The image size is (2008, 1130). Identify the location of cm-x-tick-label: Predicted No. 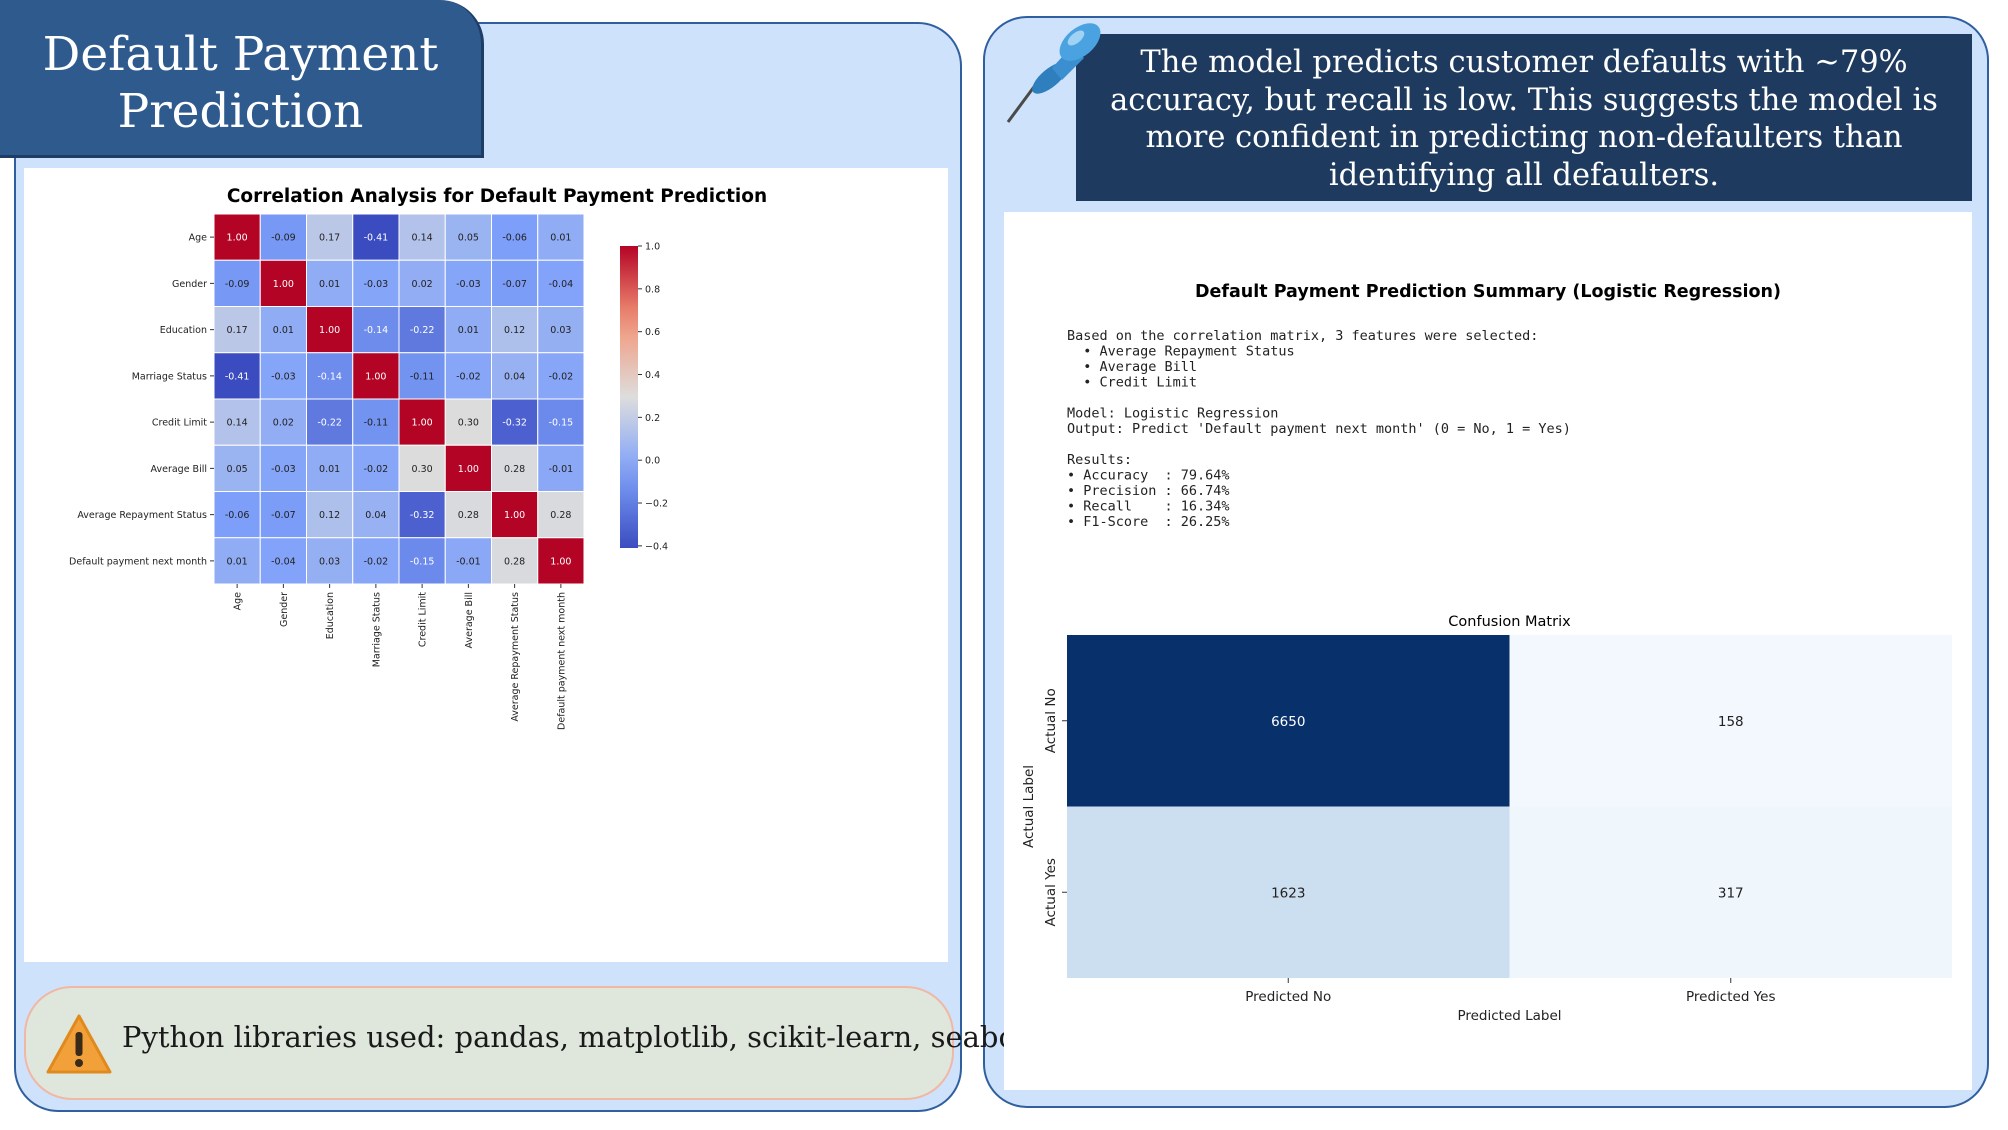
(1288, 997).